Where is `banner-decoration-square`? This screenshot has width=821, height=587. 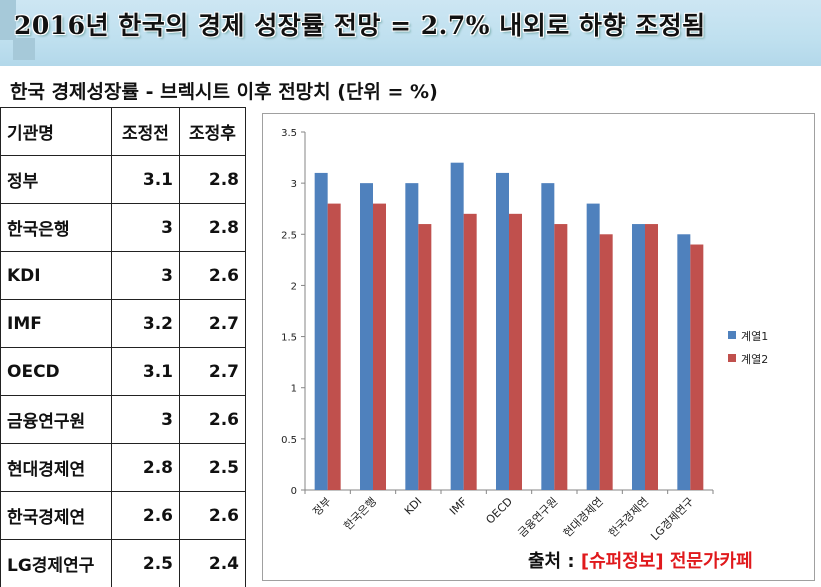 banner-decoration-square is located at coordinates (24, 49).